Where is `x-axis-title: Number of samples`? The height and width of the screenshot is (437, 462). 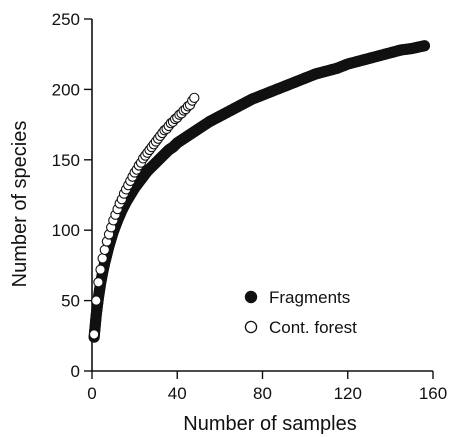
x-axis-title: Number of samples is located at coordinates (269, 424).